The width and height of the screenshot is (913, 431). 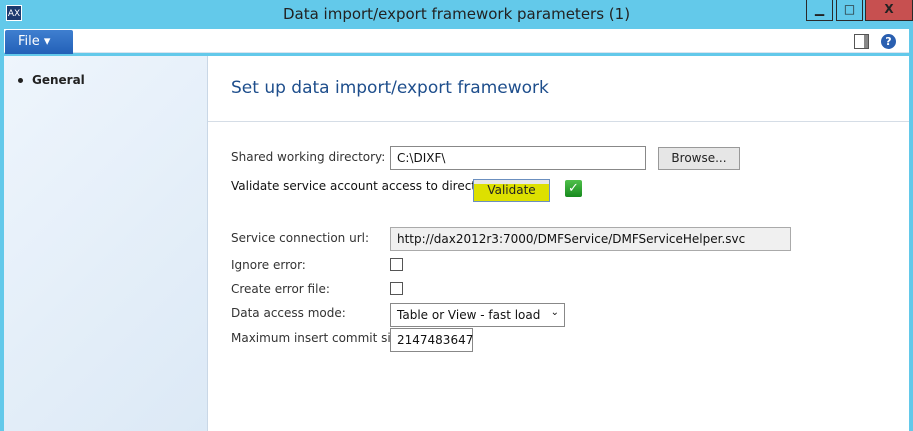 What do you see at coordinates (308, 157) in the screenshot?
I see `shared-dir-label: Shared working directory:` at bounding box center [308, 157].